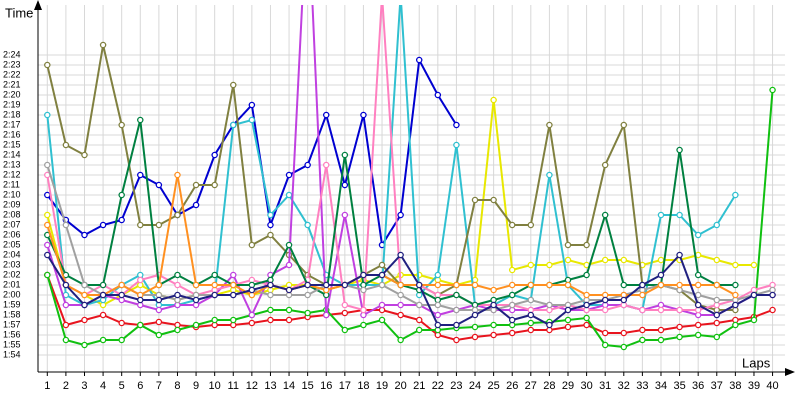 Image resolution: width=800 pixels, height=400 pixels. I want to click on x-tick-label: 20, so click(401, 386).